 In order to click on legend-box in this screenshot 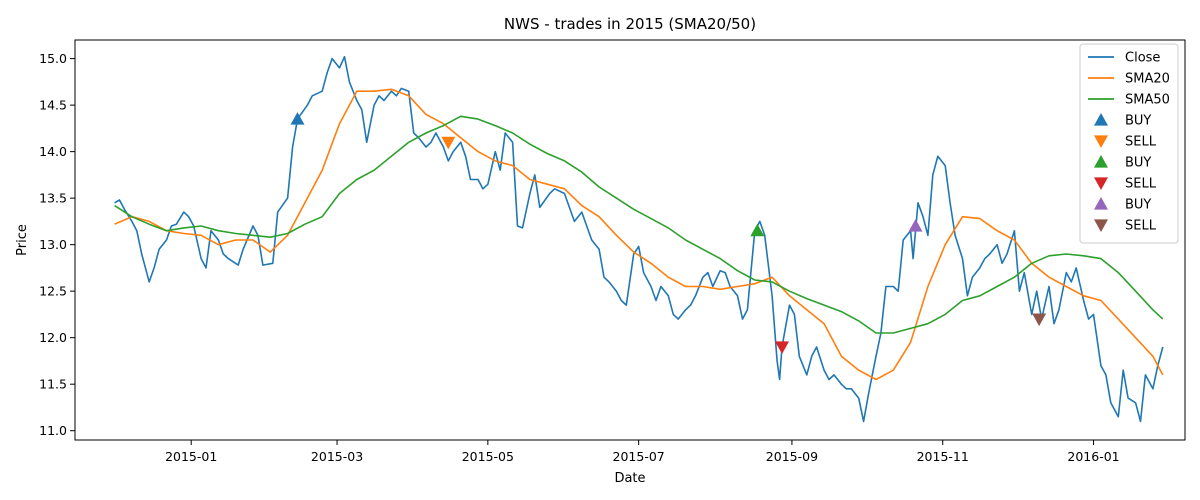, I will do `click(1129, 143)`.